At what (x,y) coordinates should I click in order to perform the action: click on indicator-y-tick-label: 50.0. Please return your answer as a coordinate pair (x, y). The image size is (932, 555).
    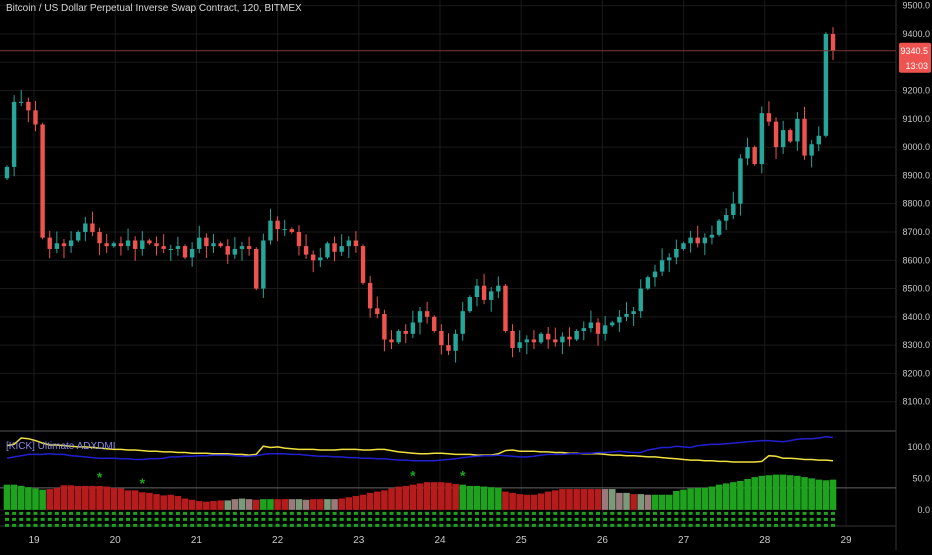
    Looking at the image, I should click on (921, 478).